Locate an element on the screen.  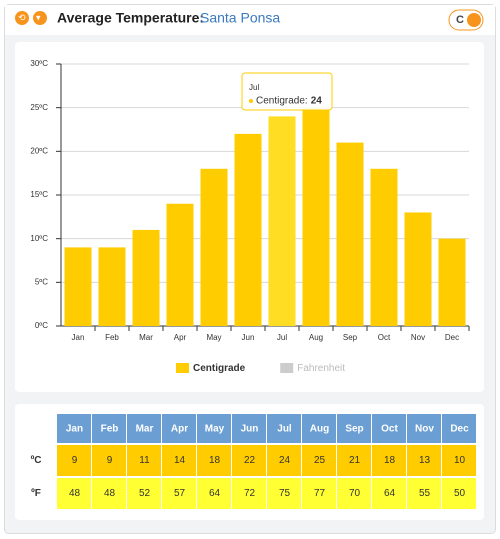
tooltip-dot is located at coordinates (251, 101).